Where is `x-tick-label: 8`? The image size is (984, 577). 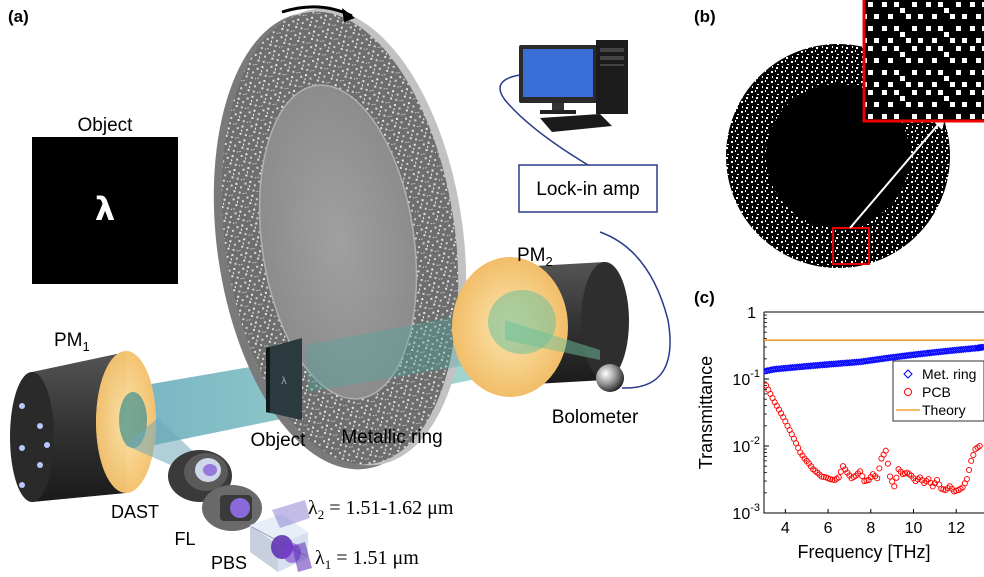
x-tick-label: 8 is located at coordinates (870, 528).